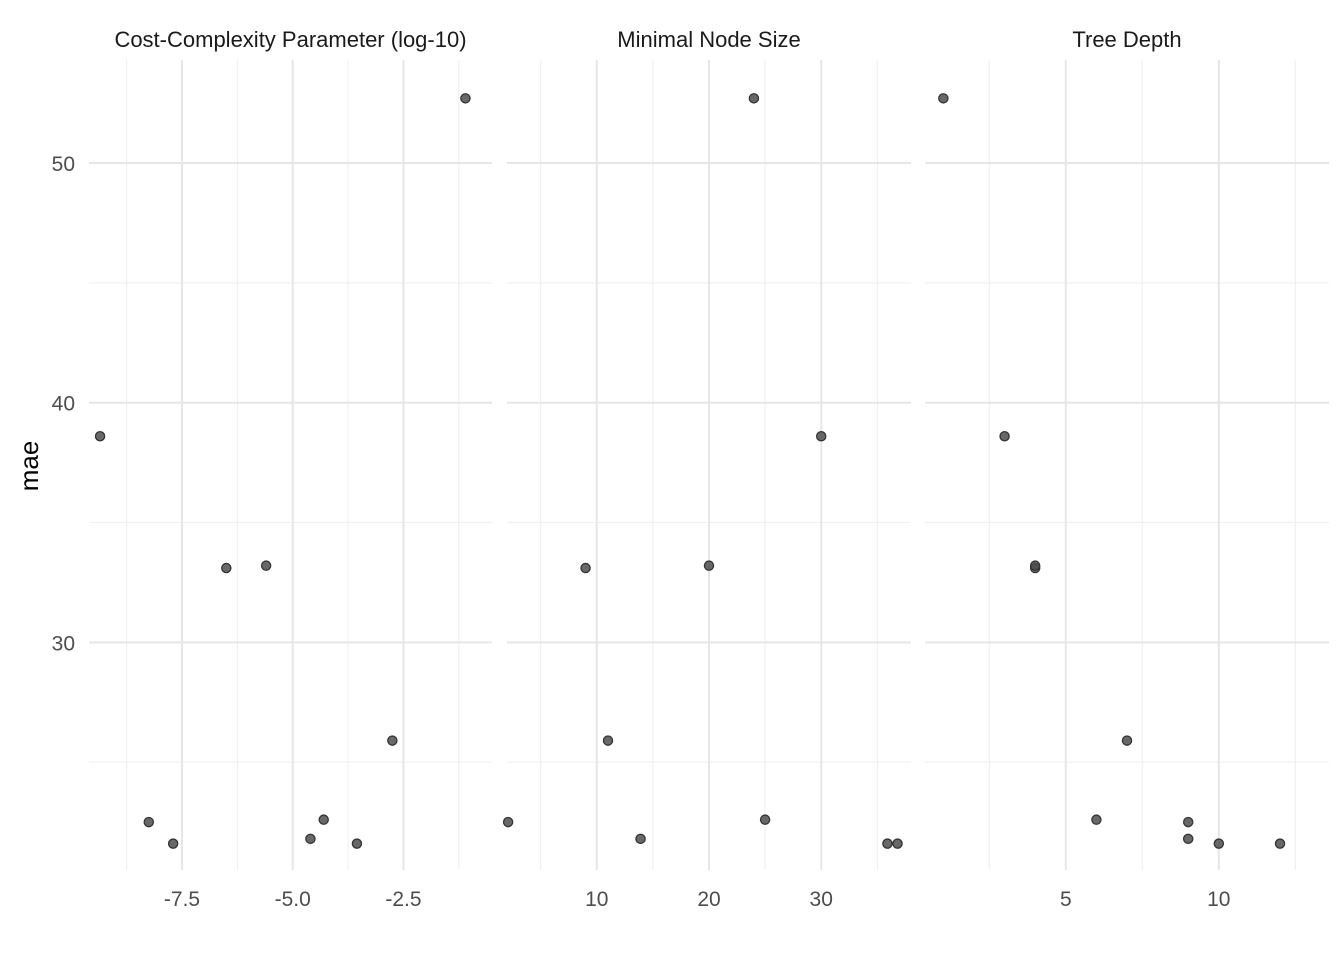 The image size is (1344, 960). What do you see at coordinates (403, 899) in the screenshot?
I see `x-tick-label: -2.5` at bounding box center [403, 899].